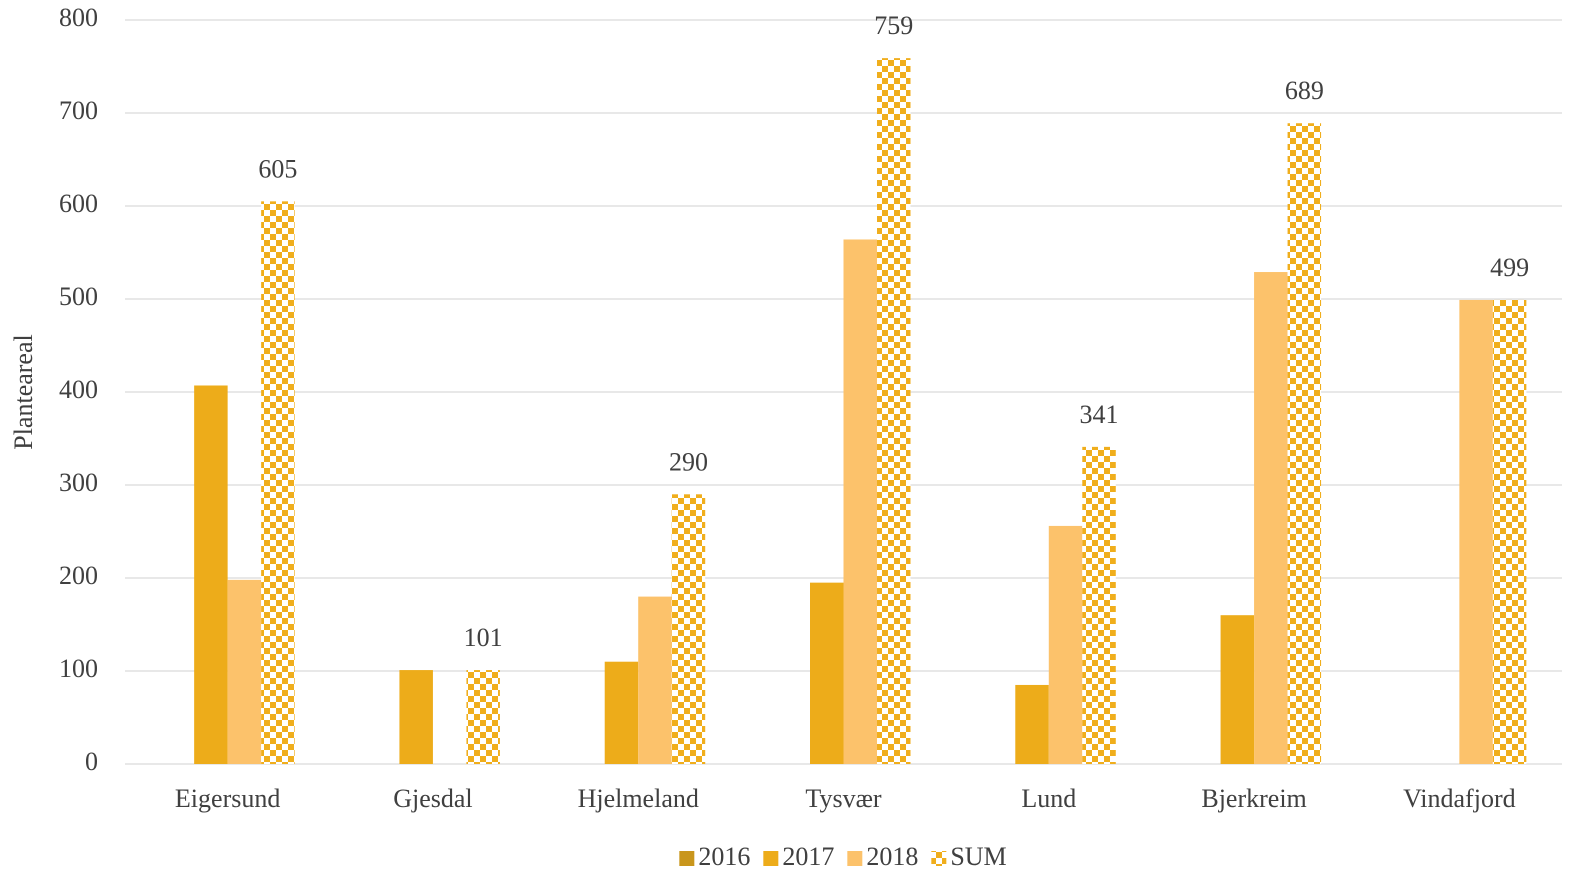  What do you see at coordinates (843, 798) in the screenshot?
I see `x-tick-label: Tysvær` at bounding box center [843, 798].